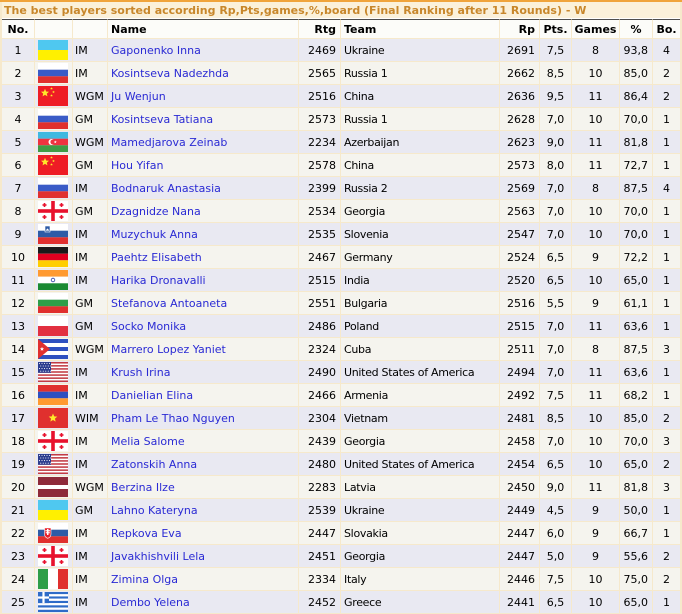 The image size is (682, 614). What do you see at coordinates (162, 119) in the screenshot?
I see `player-name-link: Kosintseva Tatiana` at bounding box center [162, 119].